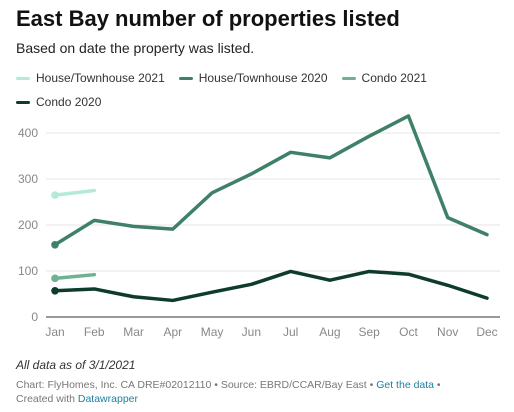 This screenshot has height=412, width=514. What do you see at coordinates (28, 271) in the screenshot?
I see `y-tick-label: 100` at bounding box center [28, 271].